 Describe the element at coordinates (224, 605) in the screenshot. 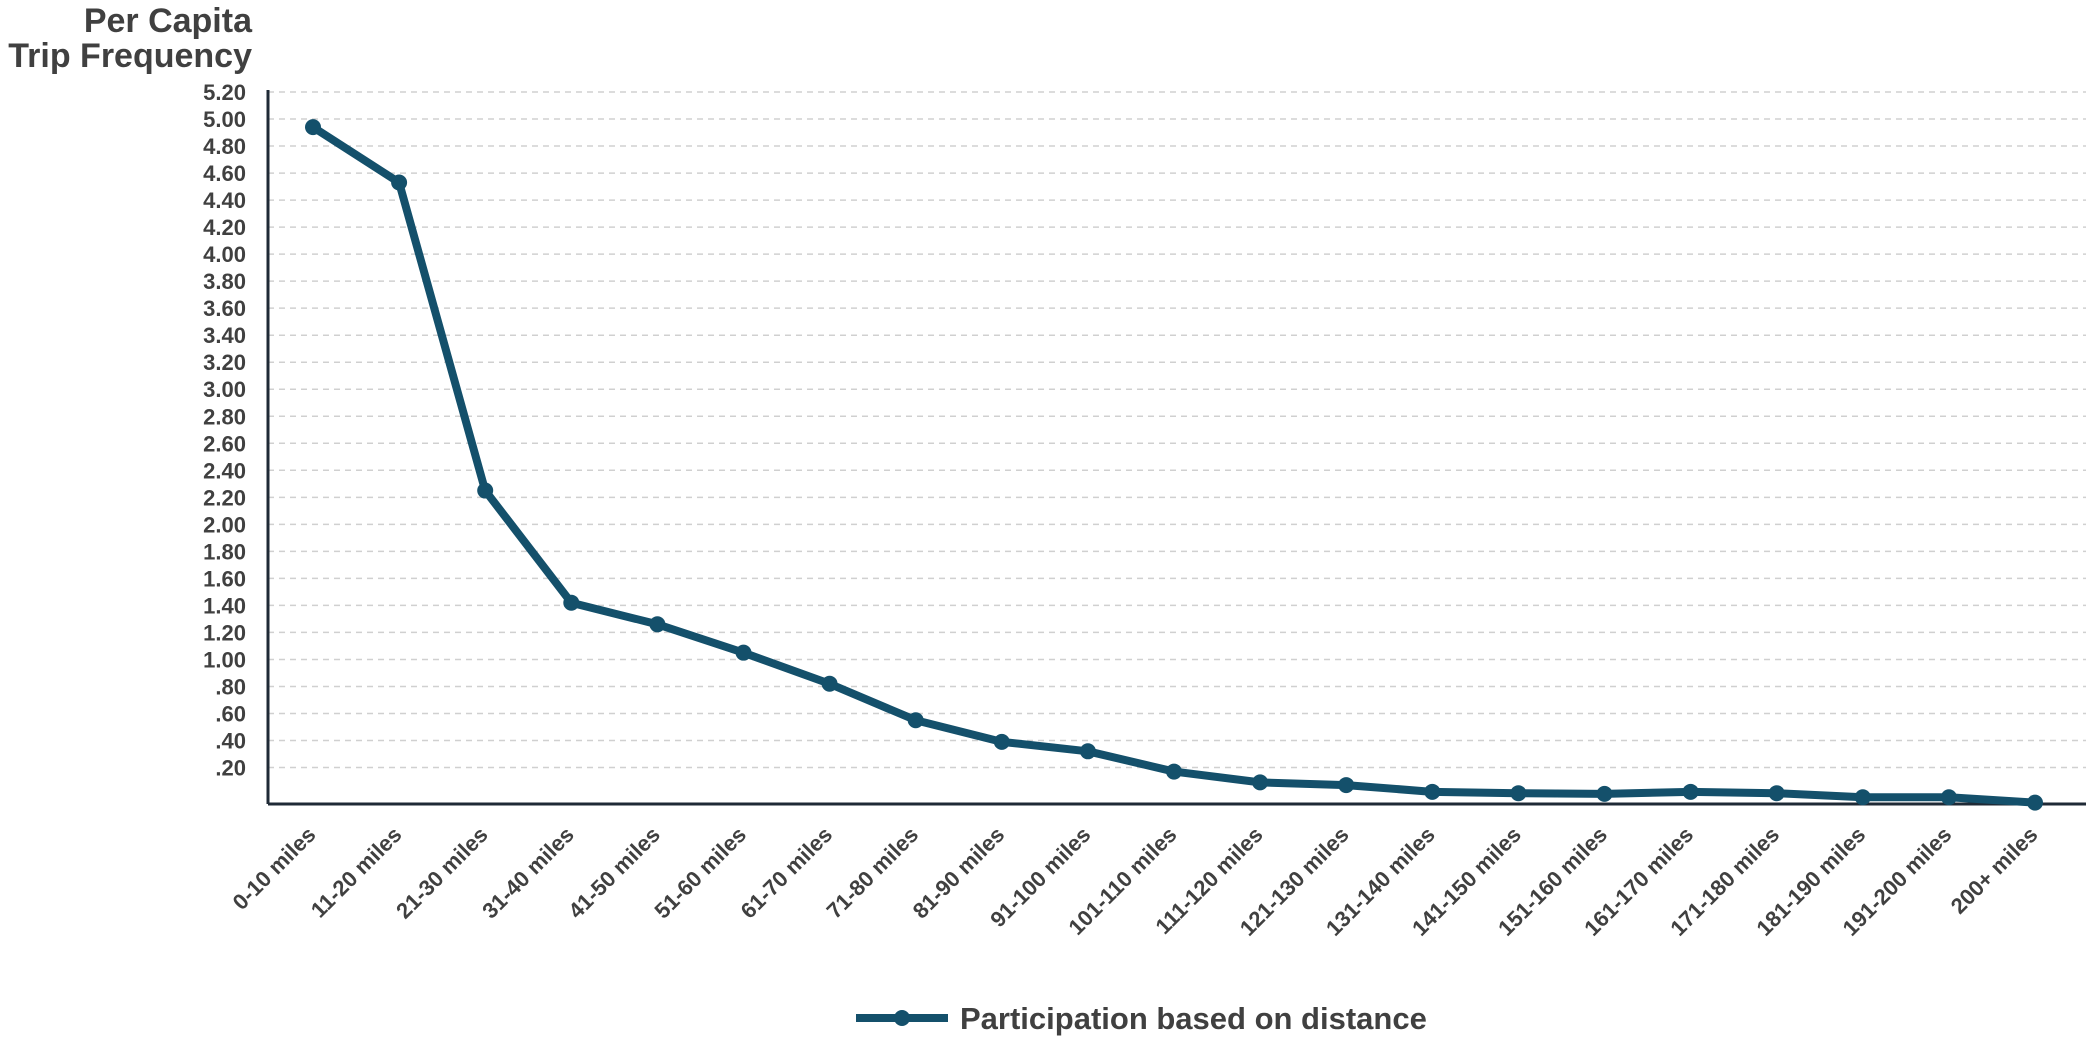

I see `y-tick-label: 1.40` at that location.